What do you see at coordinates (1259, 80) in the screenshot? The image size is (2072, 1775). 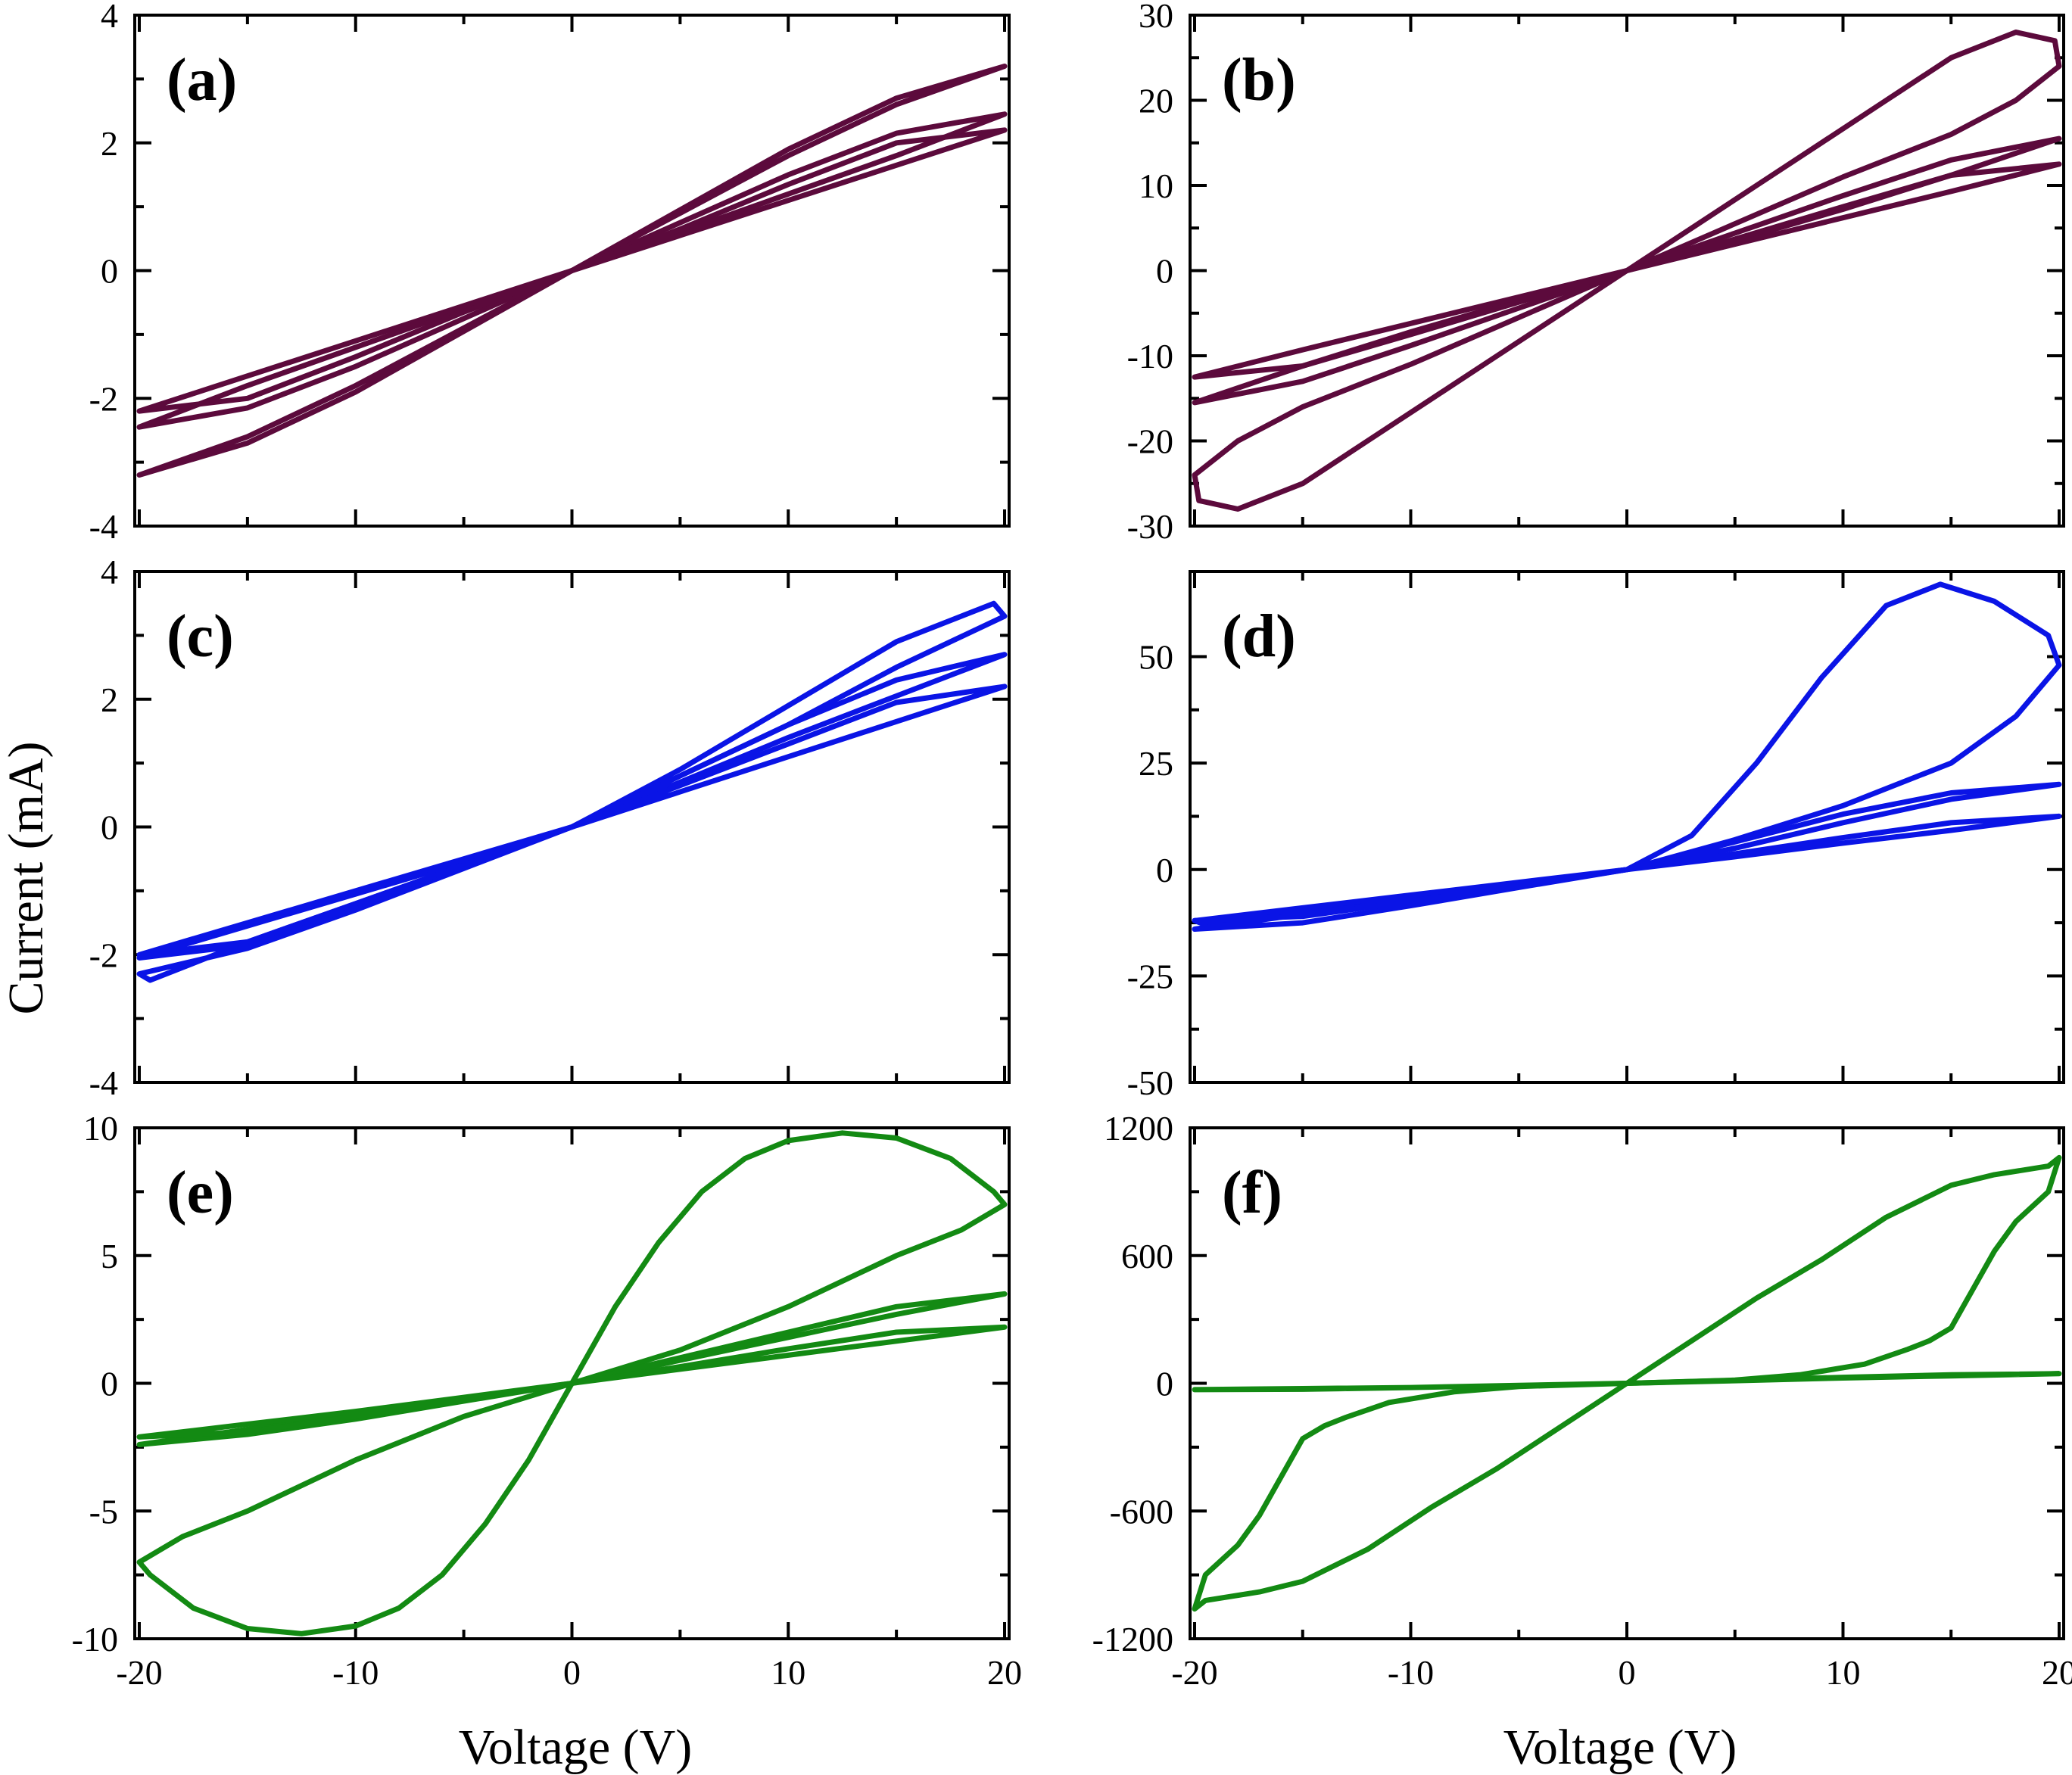 I see `panel-label: (b)` at bounding box center [1259, 80].